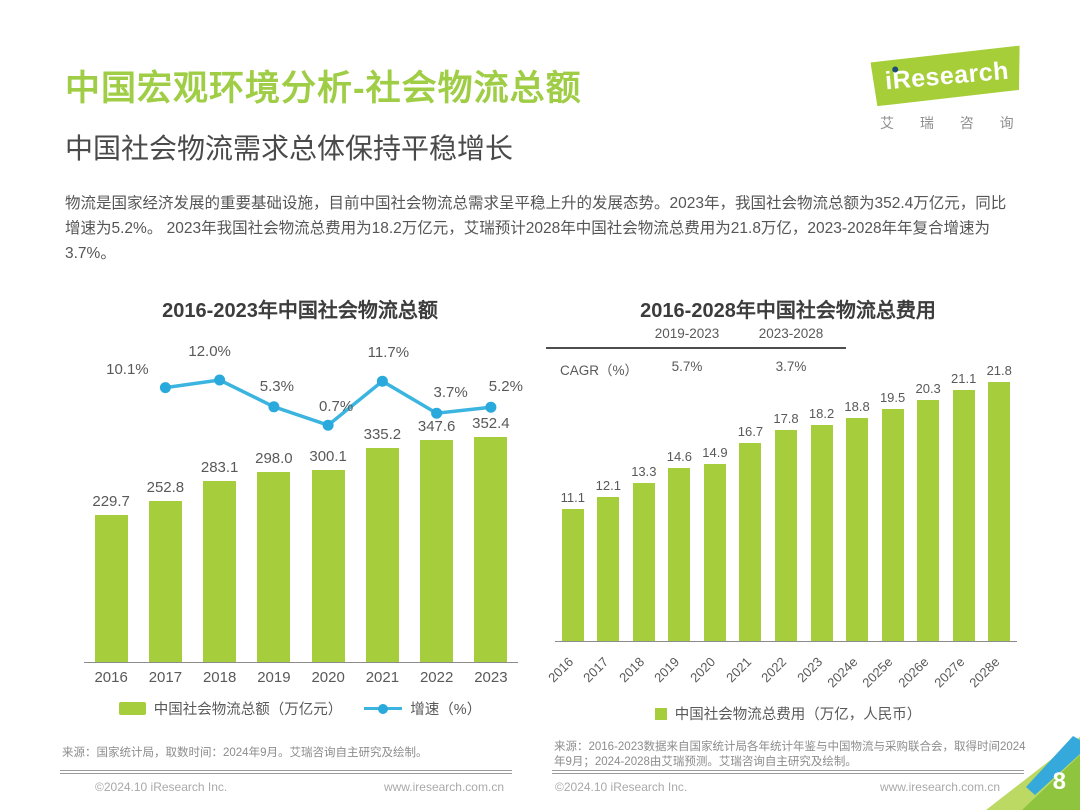  Describe the element at coordinates (592, 333) in the screenshot. I see `cagr-header-empty` at that location.